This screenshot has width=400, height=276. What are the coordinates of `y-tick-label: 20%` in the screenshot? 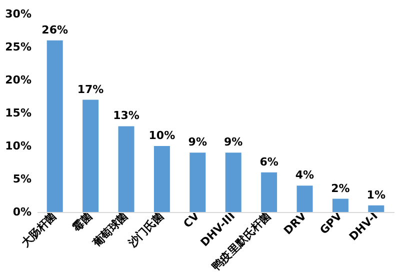 It's located at (18, 80).